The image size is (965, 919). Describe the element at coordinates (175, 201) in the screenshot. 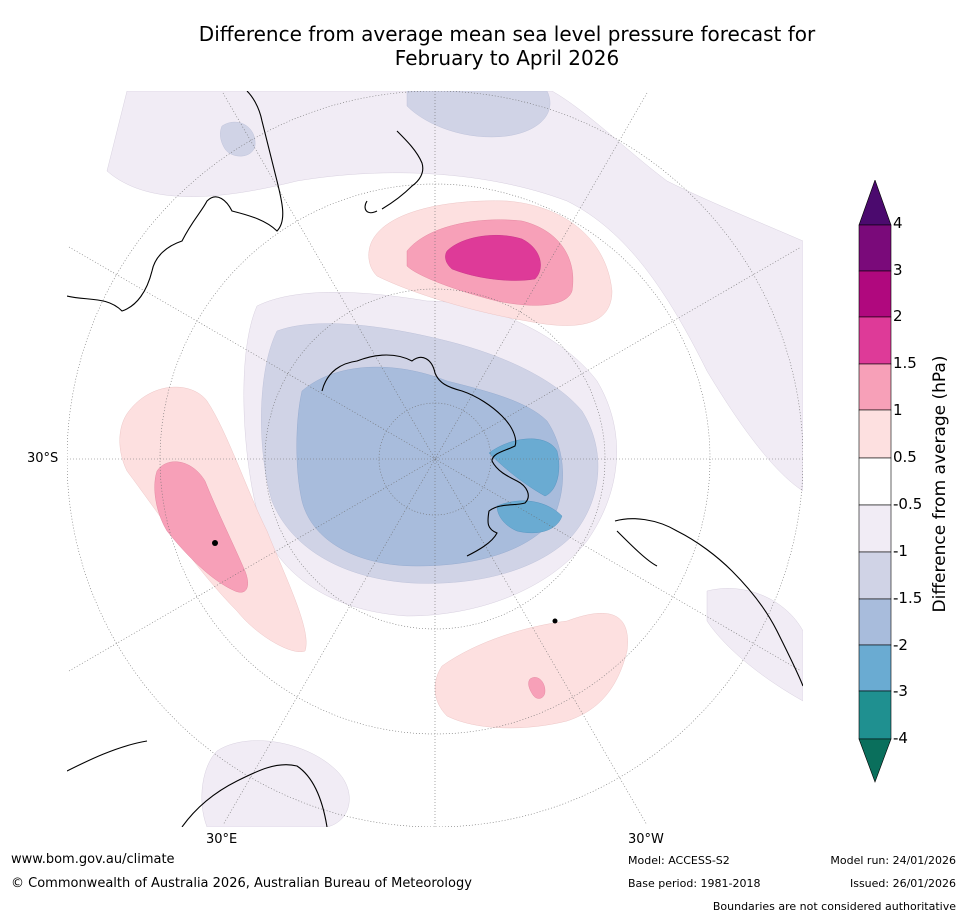

I see `australia-coastline` at that location.